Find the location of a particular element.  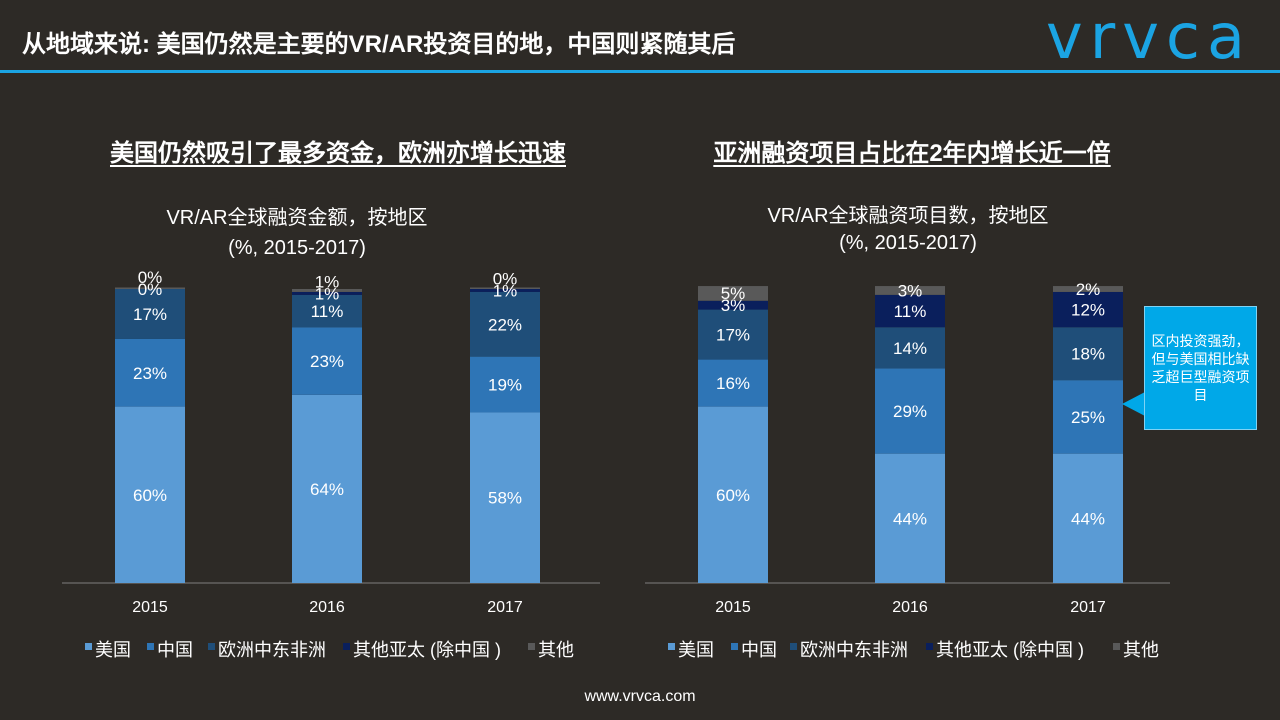

bar-deals-2017-s3 is located at coordinates (1088, 309).